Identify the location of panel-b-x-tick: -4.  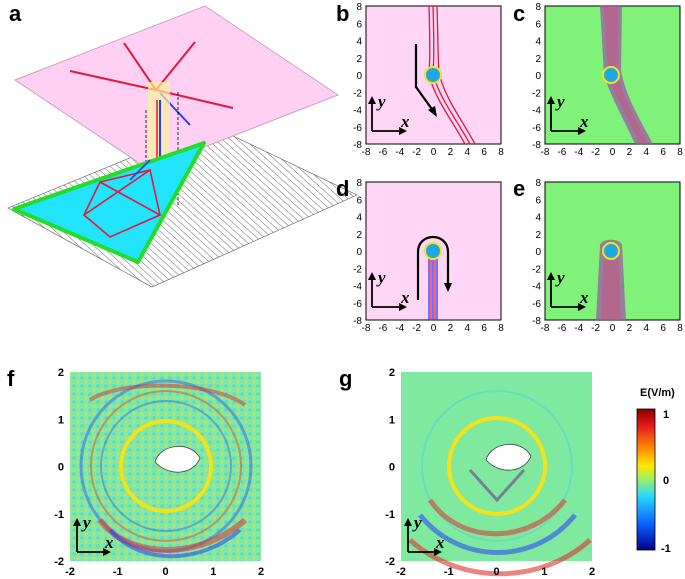
(399, 152).